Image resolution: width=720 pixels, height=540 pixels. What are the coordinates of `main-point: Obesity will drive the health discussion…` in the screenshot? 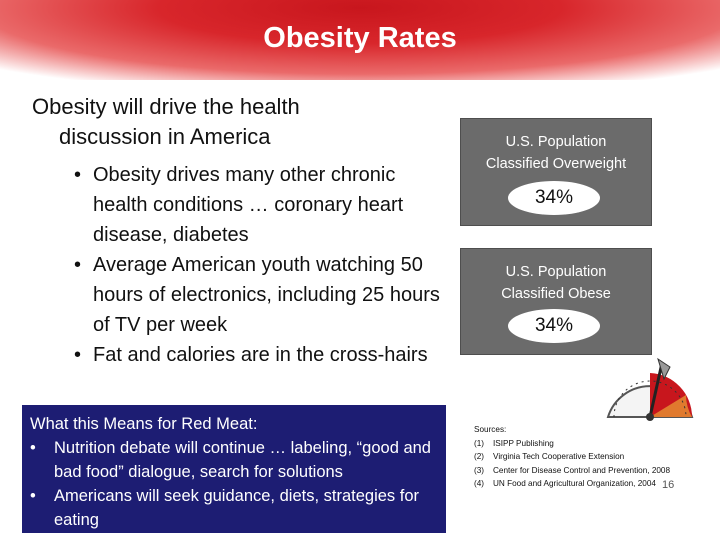 It's located at (222, 122).